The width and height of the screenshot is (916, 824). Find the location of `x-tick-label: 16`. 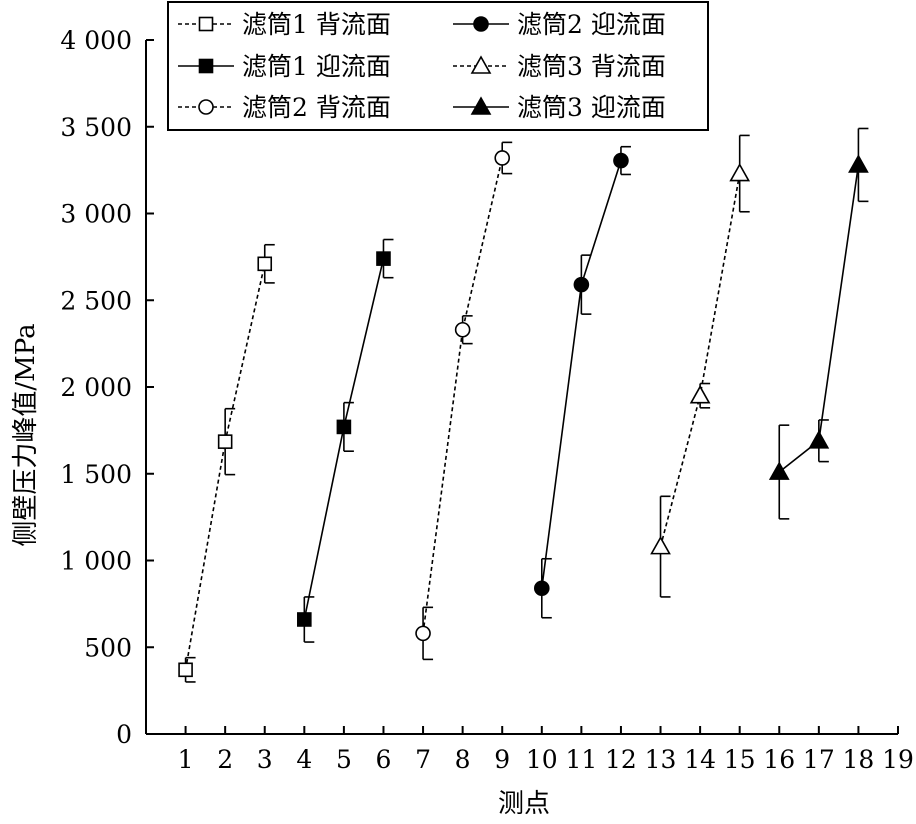

x-tick-label: 16 is located at coordinates (779, 759).